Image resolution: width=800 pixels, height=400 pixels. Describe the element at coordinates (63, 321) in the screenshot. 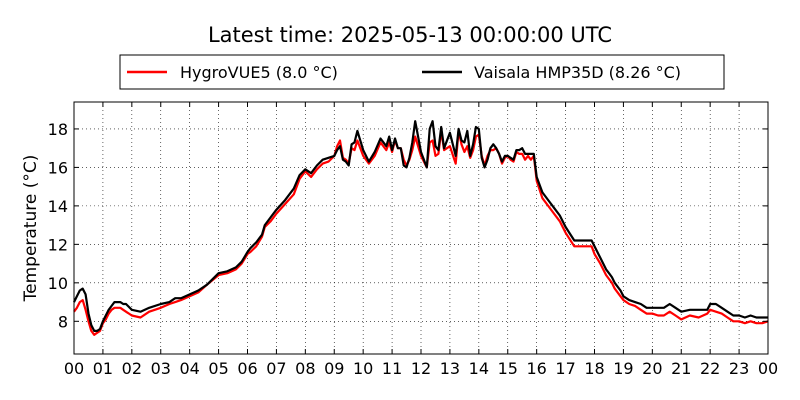

I see `y-tick-label: 8` at that location.